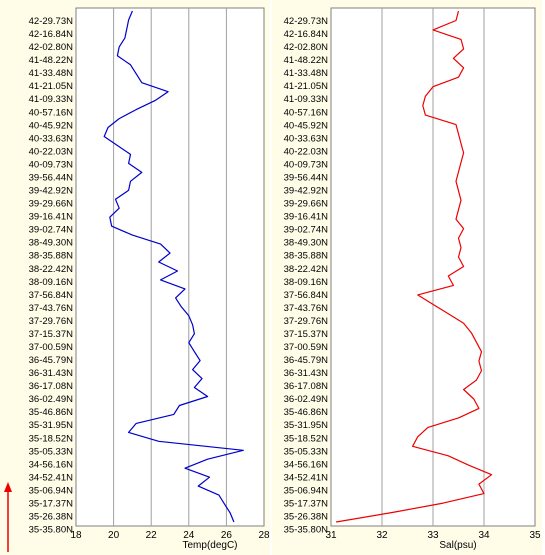  I want to click on temperature-y-tick-label: 35-05.33N, so click(51, 451).